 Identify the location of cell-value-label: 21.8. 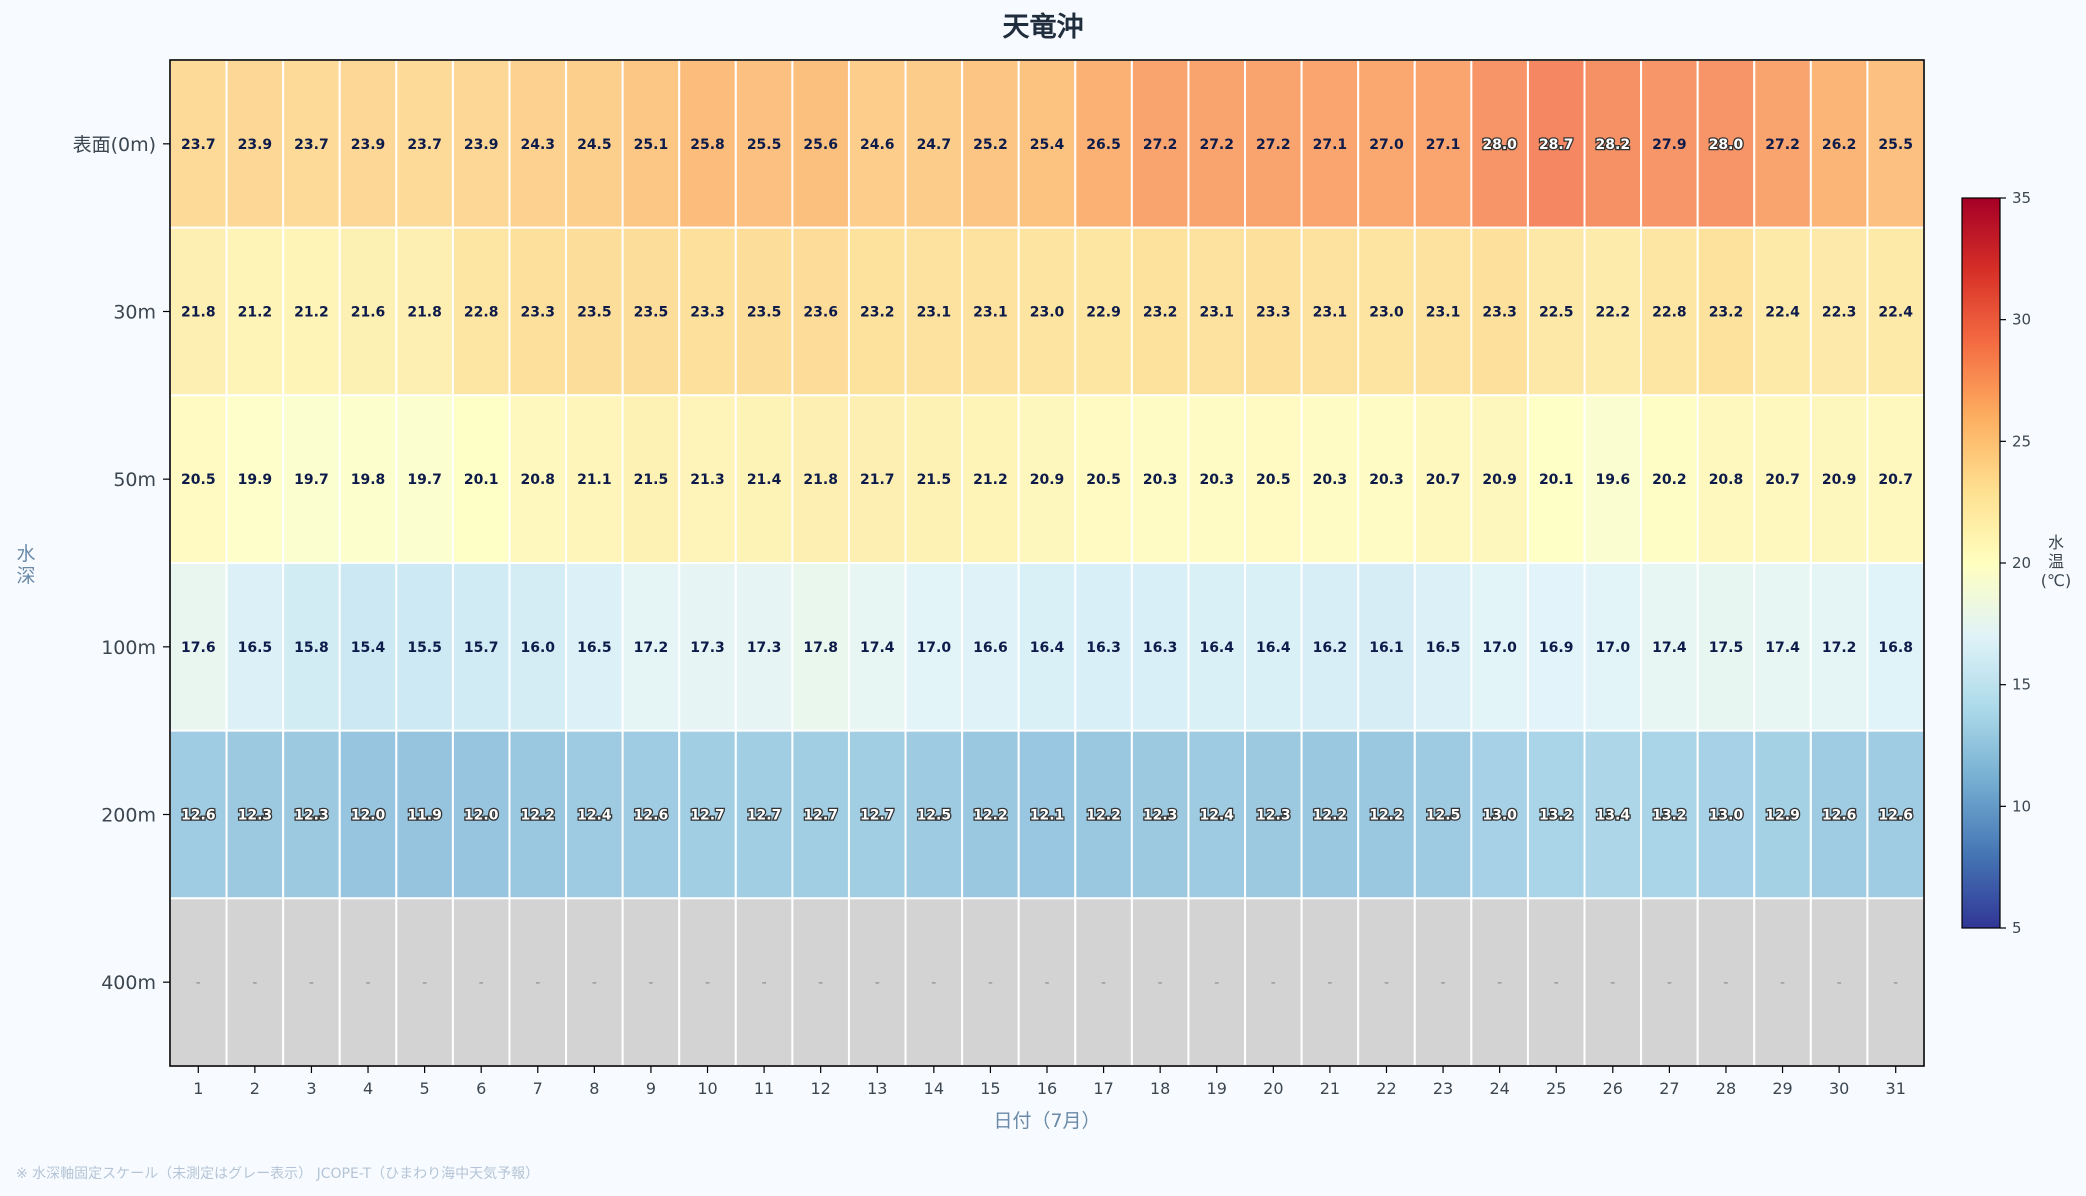
(424, 313).